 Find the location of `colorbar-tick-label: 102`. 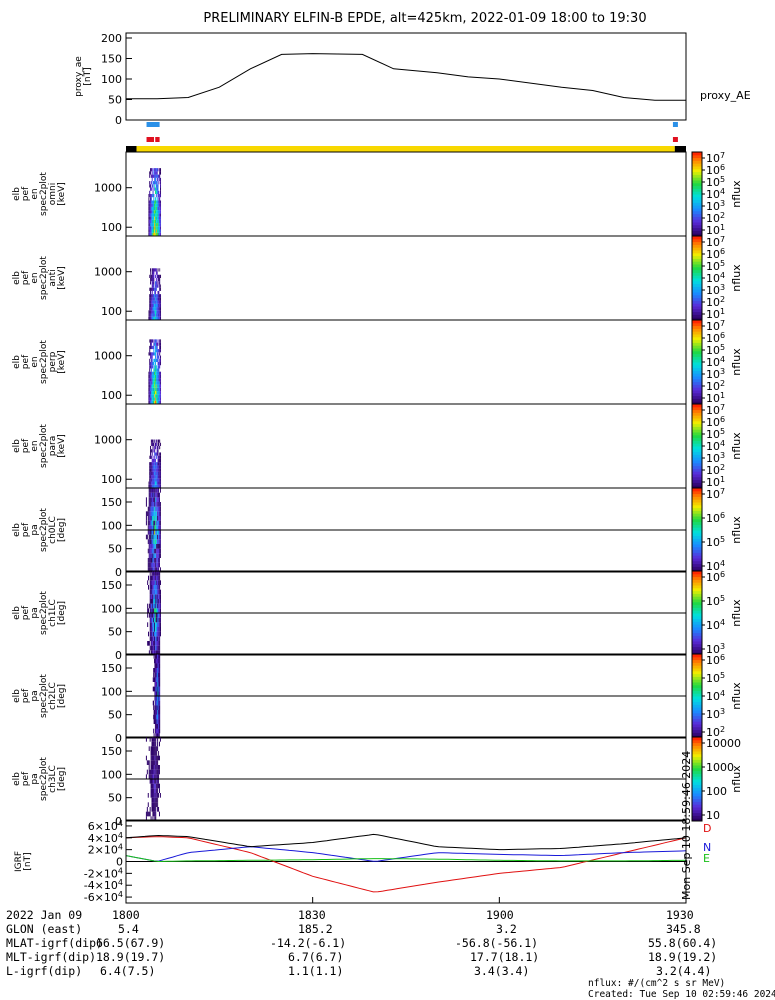

colorbar-tick-label: 102 is located at coordinates (715, 732).